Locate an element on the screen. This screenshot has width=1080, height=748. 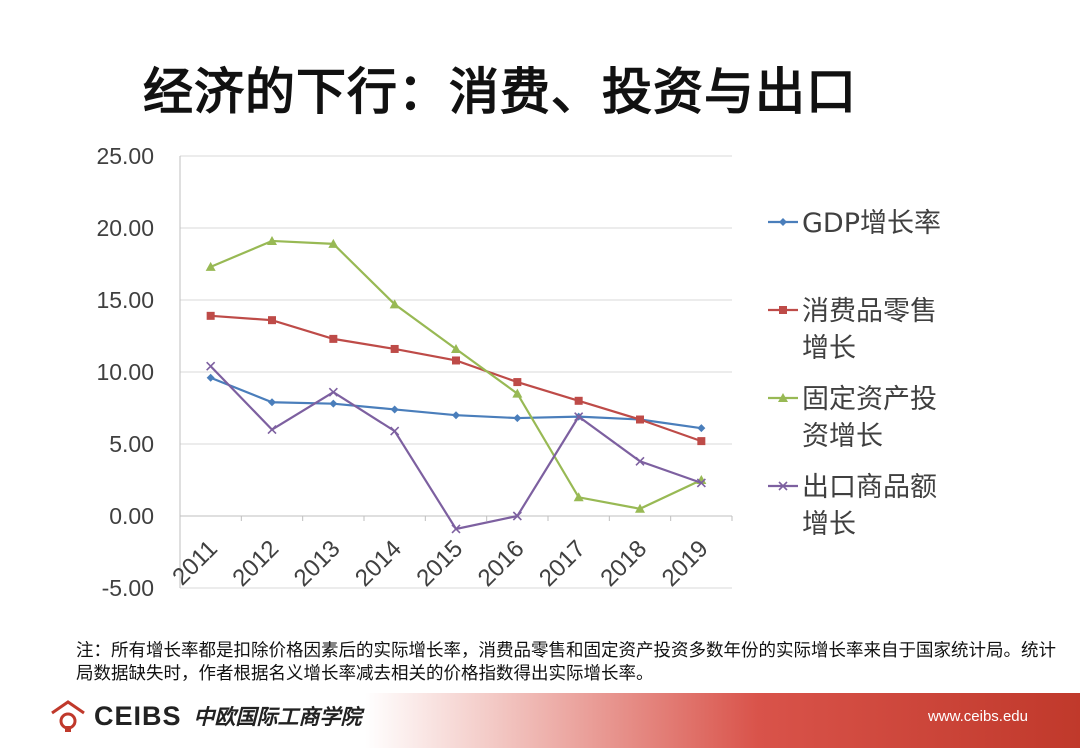
x-axis-ticks: 2011 2012 2013 2014 2015 2016 2017 2018 2019 is located at coordinates (440, 563).